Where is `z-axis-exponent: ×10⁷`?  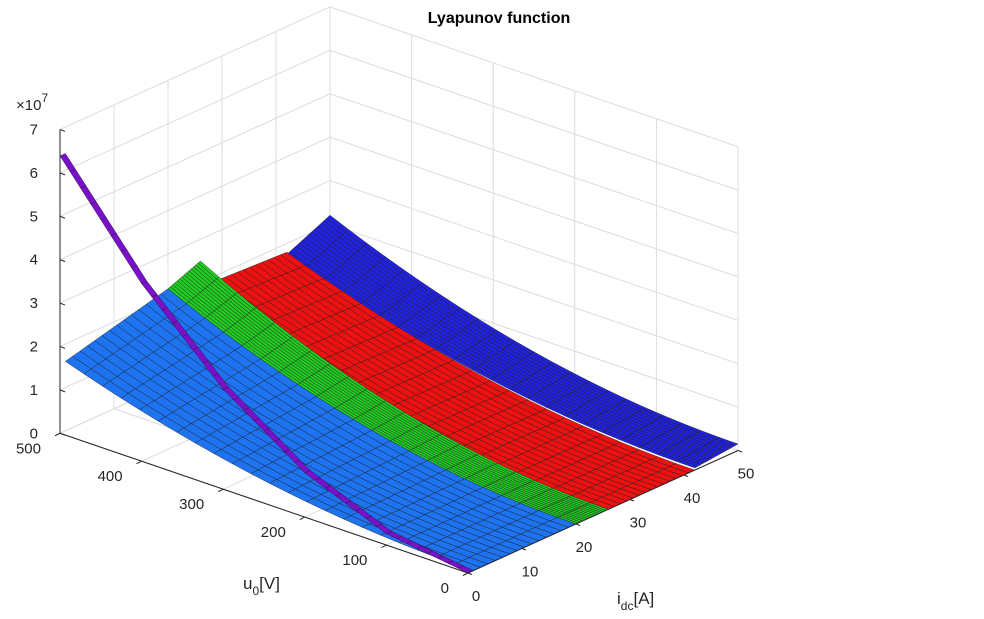 z-axis-exponent: ×10⁷ is located at coordinates (32, 102).